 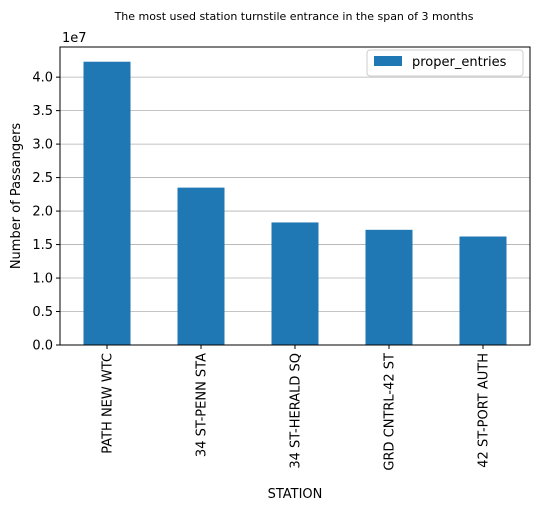 What do you see at coordinates (390, 412) in the screenshot?
I see `x-tick-label: GRD CNTRL-42 ST` at bounding box center [390, 412].